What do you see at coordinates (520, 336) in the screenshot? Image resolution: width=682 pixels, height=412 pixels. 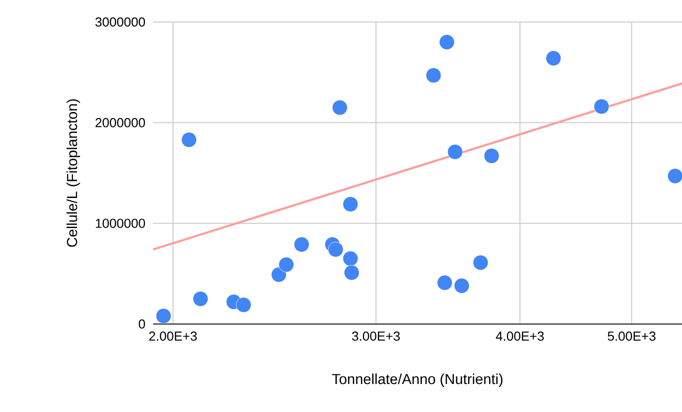 I see `x-tick-label: 4.00E+3` at bounding box center [520, 336].